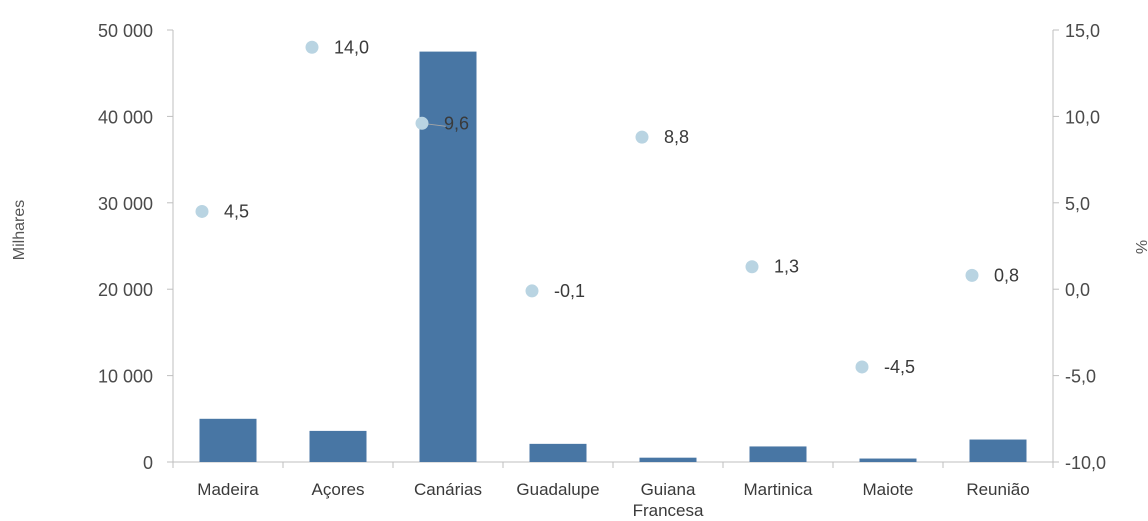 The width and height of the screenshot is (1148, 521). I want to click on data-label: 8,8, so click(676, 137).